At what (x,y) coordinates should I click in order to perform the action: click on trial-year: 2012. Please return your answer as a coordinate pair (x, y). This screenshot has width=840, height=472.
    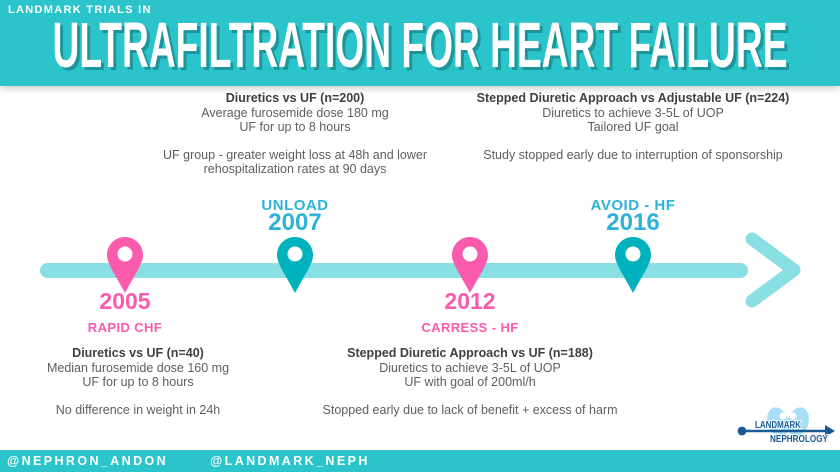
    Looking at the image, I should click on (470, 301).